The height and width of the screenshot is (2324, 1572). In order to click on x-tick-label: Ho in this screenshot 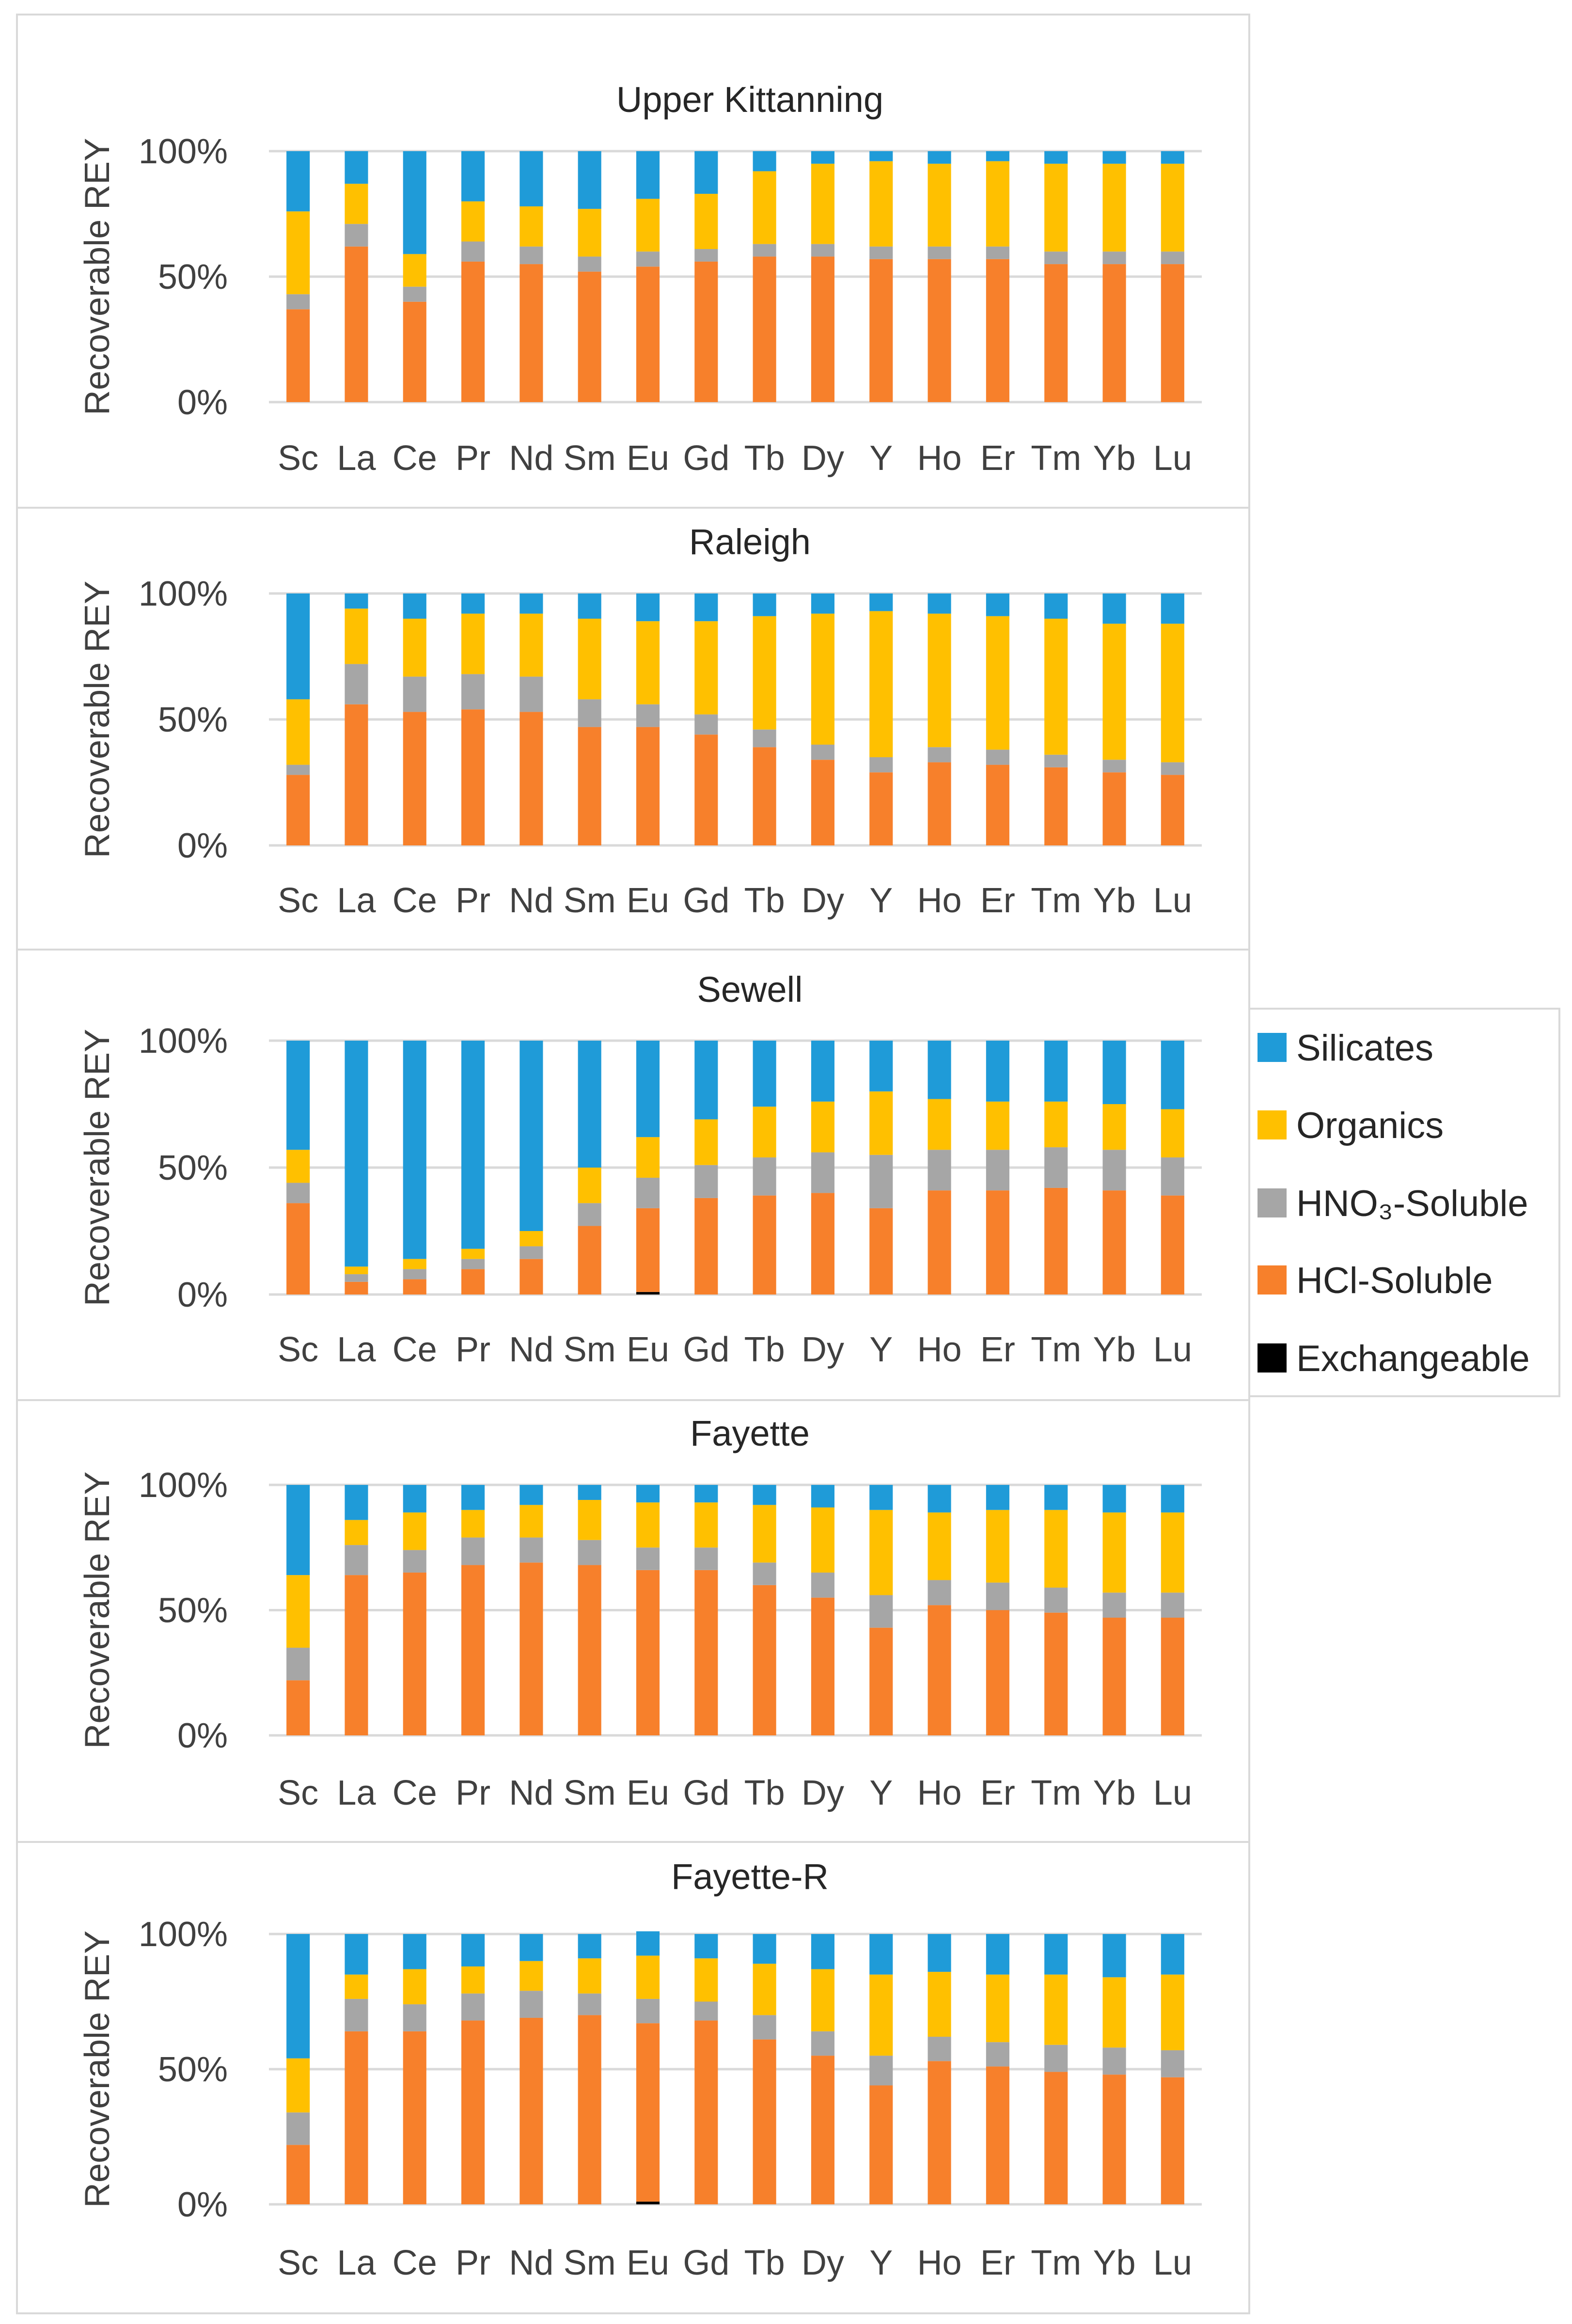, I will do `click(940, 2263)`.